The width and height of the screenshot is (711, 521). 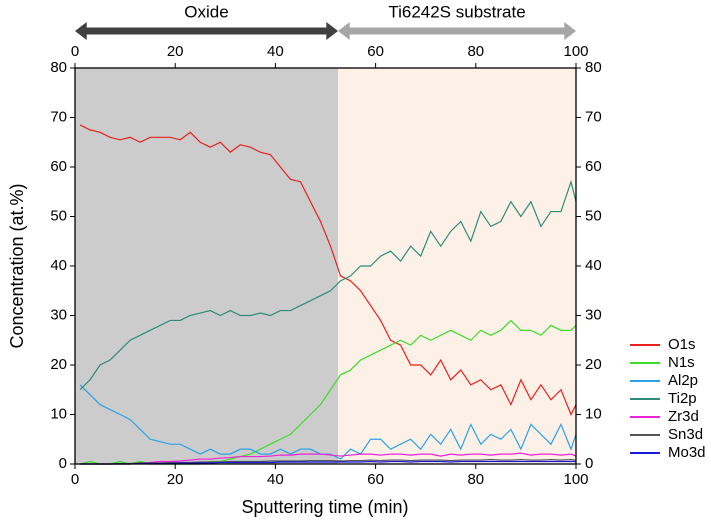 I want to click on x2-tick-label: 80, so click(x=475, y=51).